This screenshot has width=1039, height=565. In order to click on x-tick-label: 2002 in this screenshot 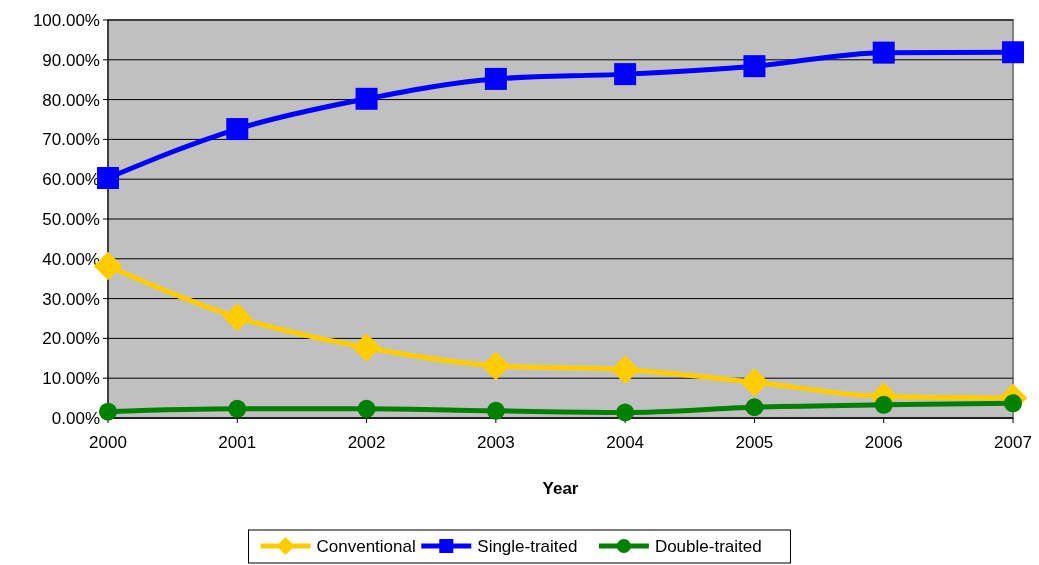, I will do `click(366, 442)`.